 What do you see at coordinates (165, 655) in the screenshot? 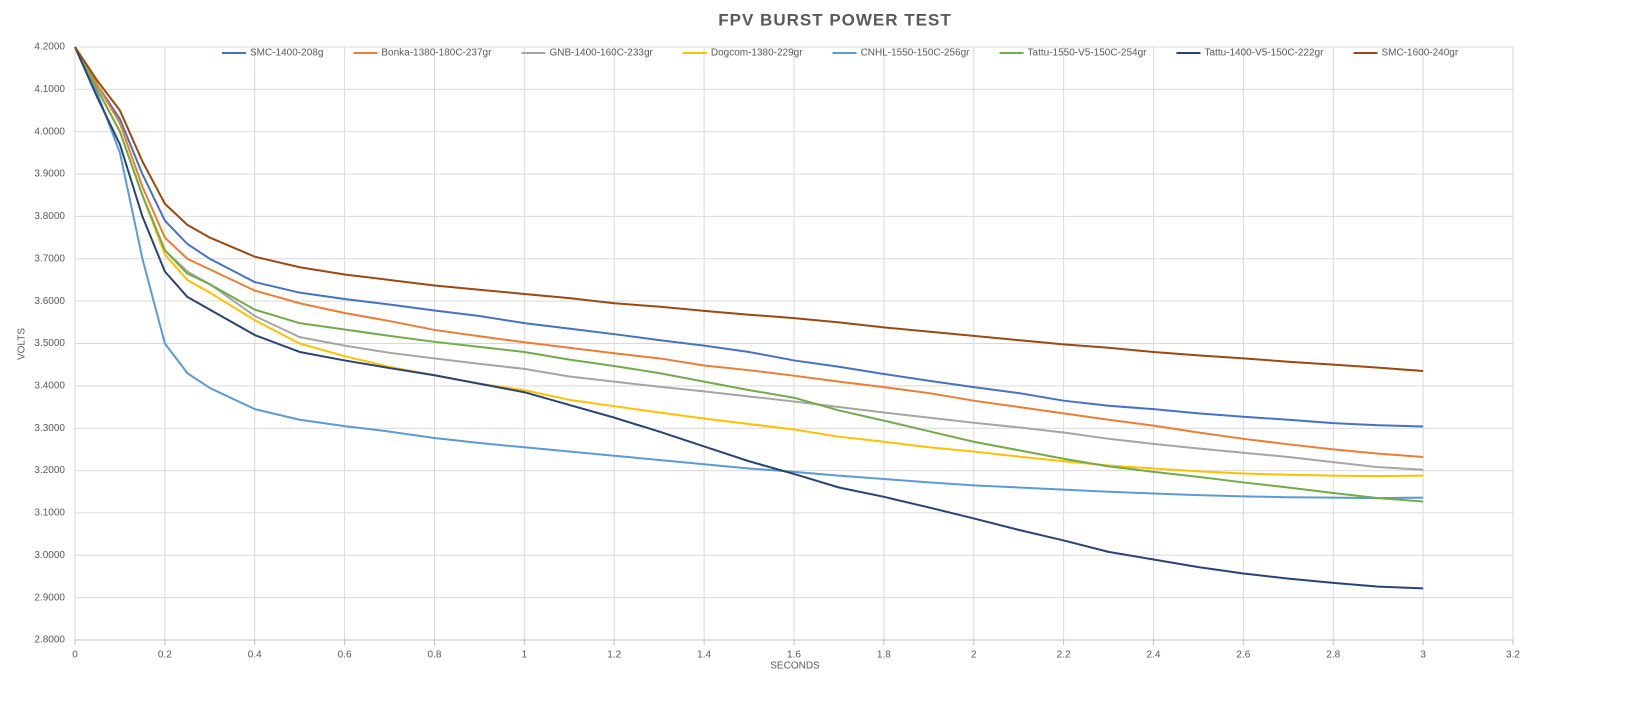
I see `x-tick-label: 0.2` at bounding box center [165, 655].